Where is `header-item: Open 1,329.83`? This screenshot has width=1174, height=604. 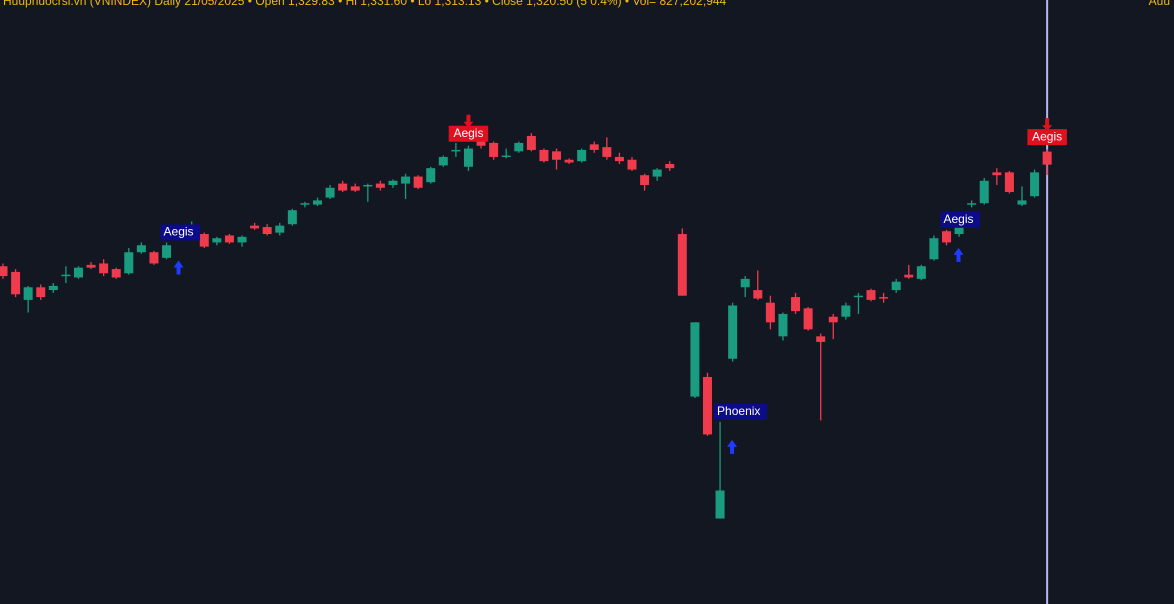
header-item: Open 1,329.83 is located at coordinates (295, 4).